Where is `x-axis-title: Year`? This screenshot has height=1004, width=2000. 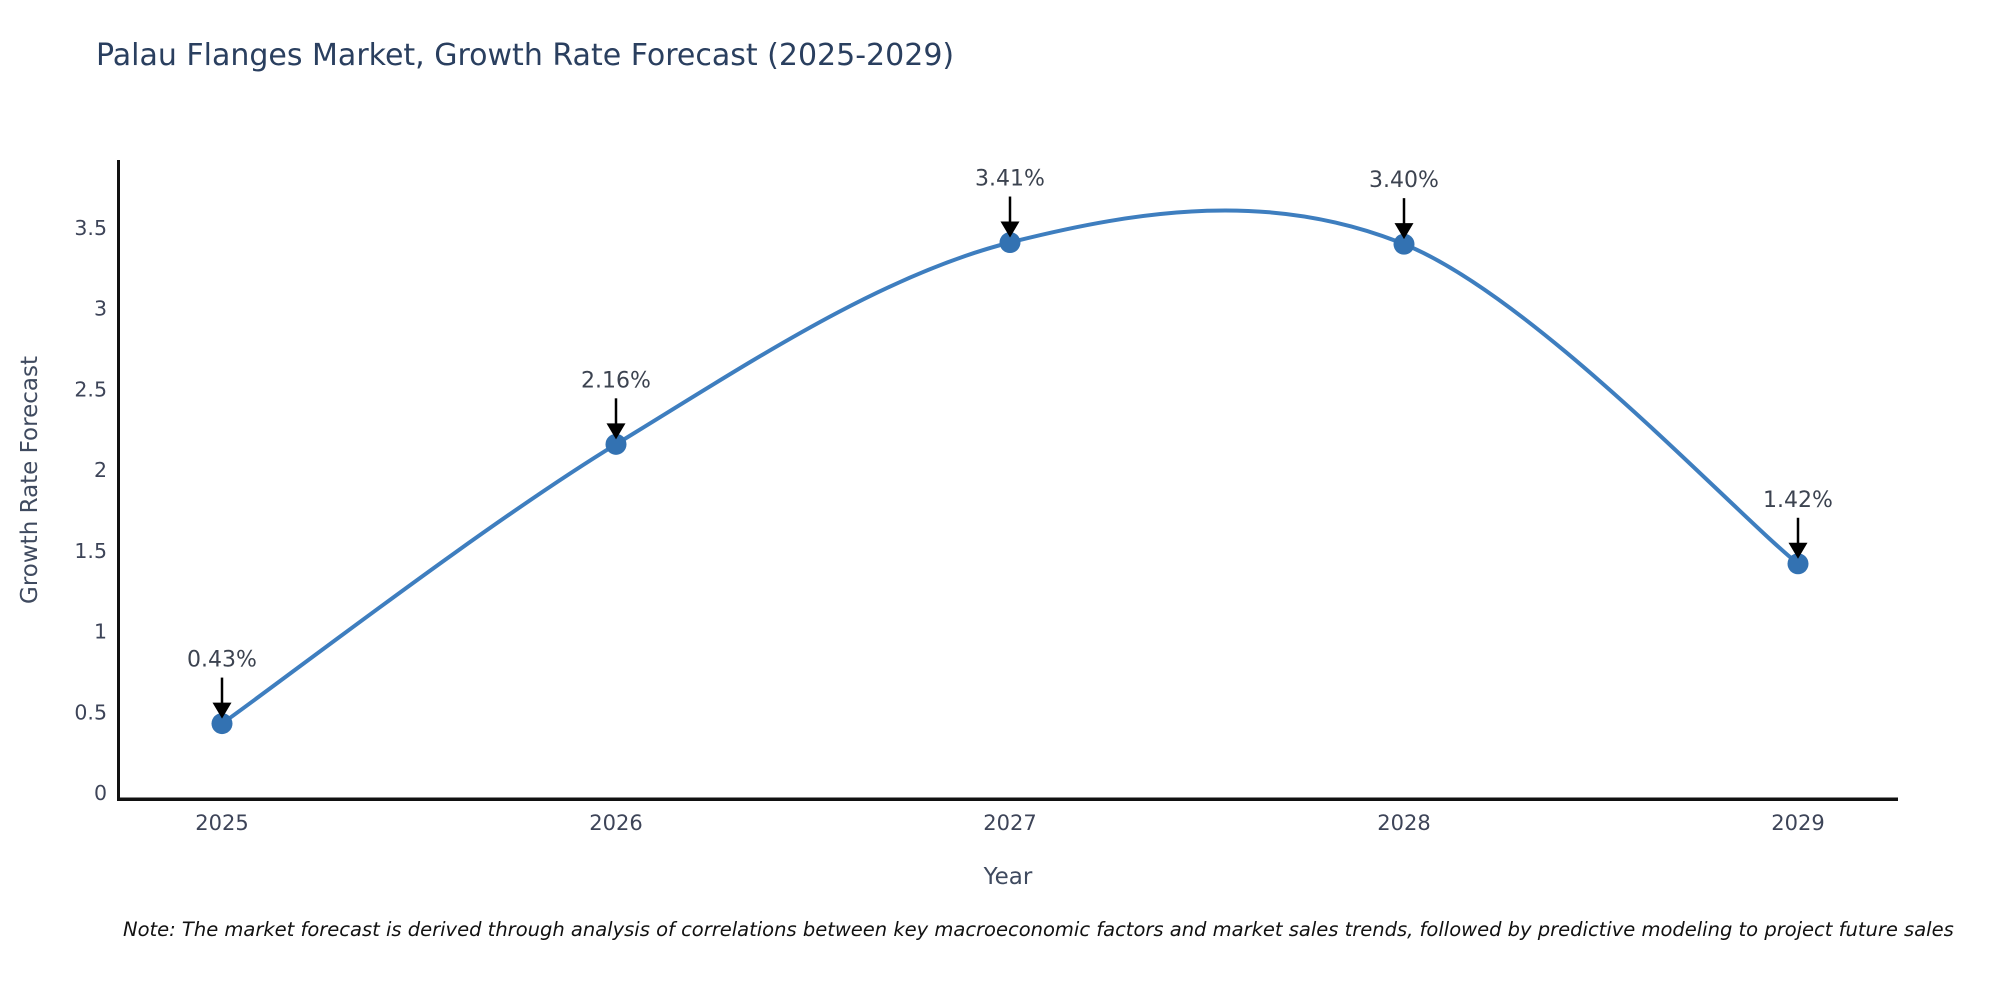
x-axis-title: Year is located at coordinates (1008, 877).